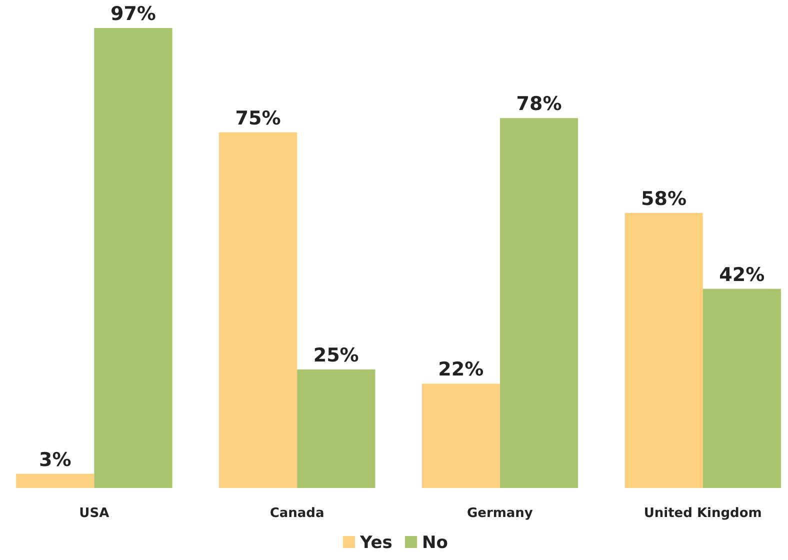 Image resolution: width=788 pixels, height=560 pixels. Describe the element at coordinates (336, 355) in the screenshot. I see `data-label: 25%` at that location.